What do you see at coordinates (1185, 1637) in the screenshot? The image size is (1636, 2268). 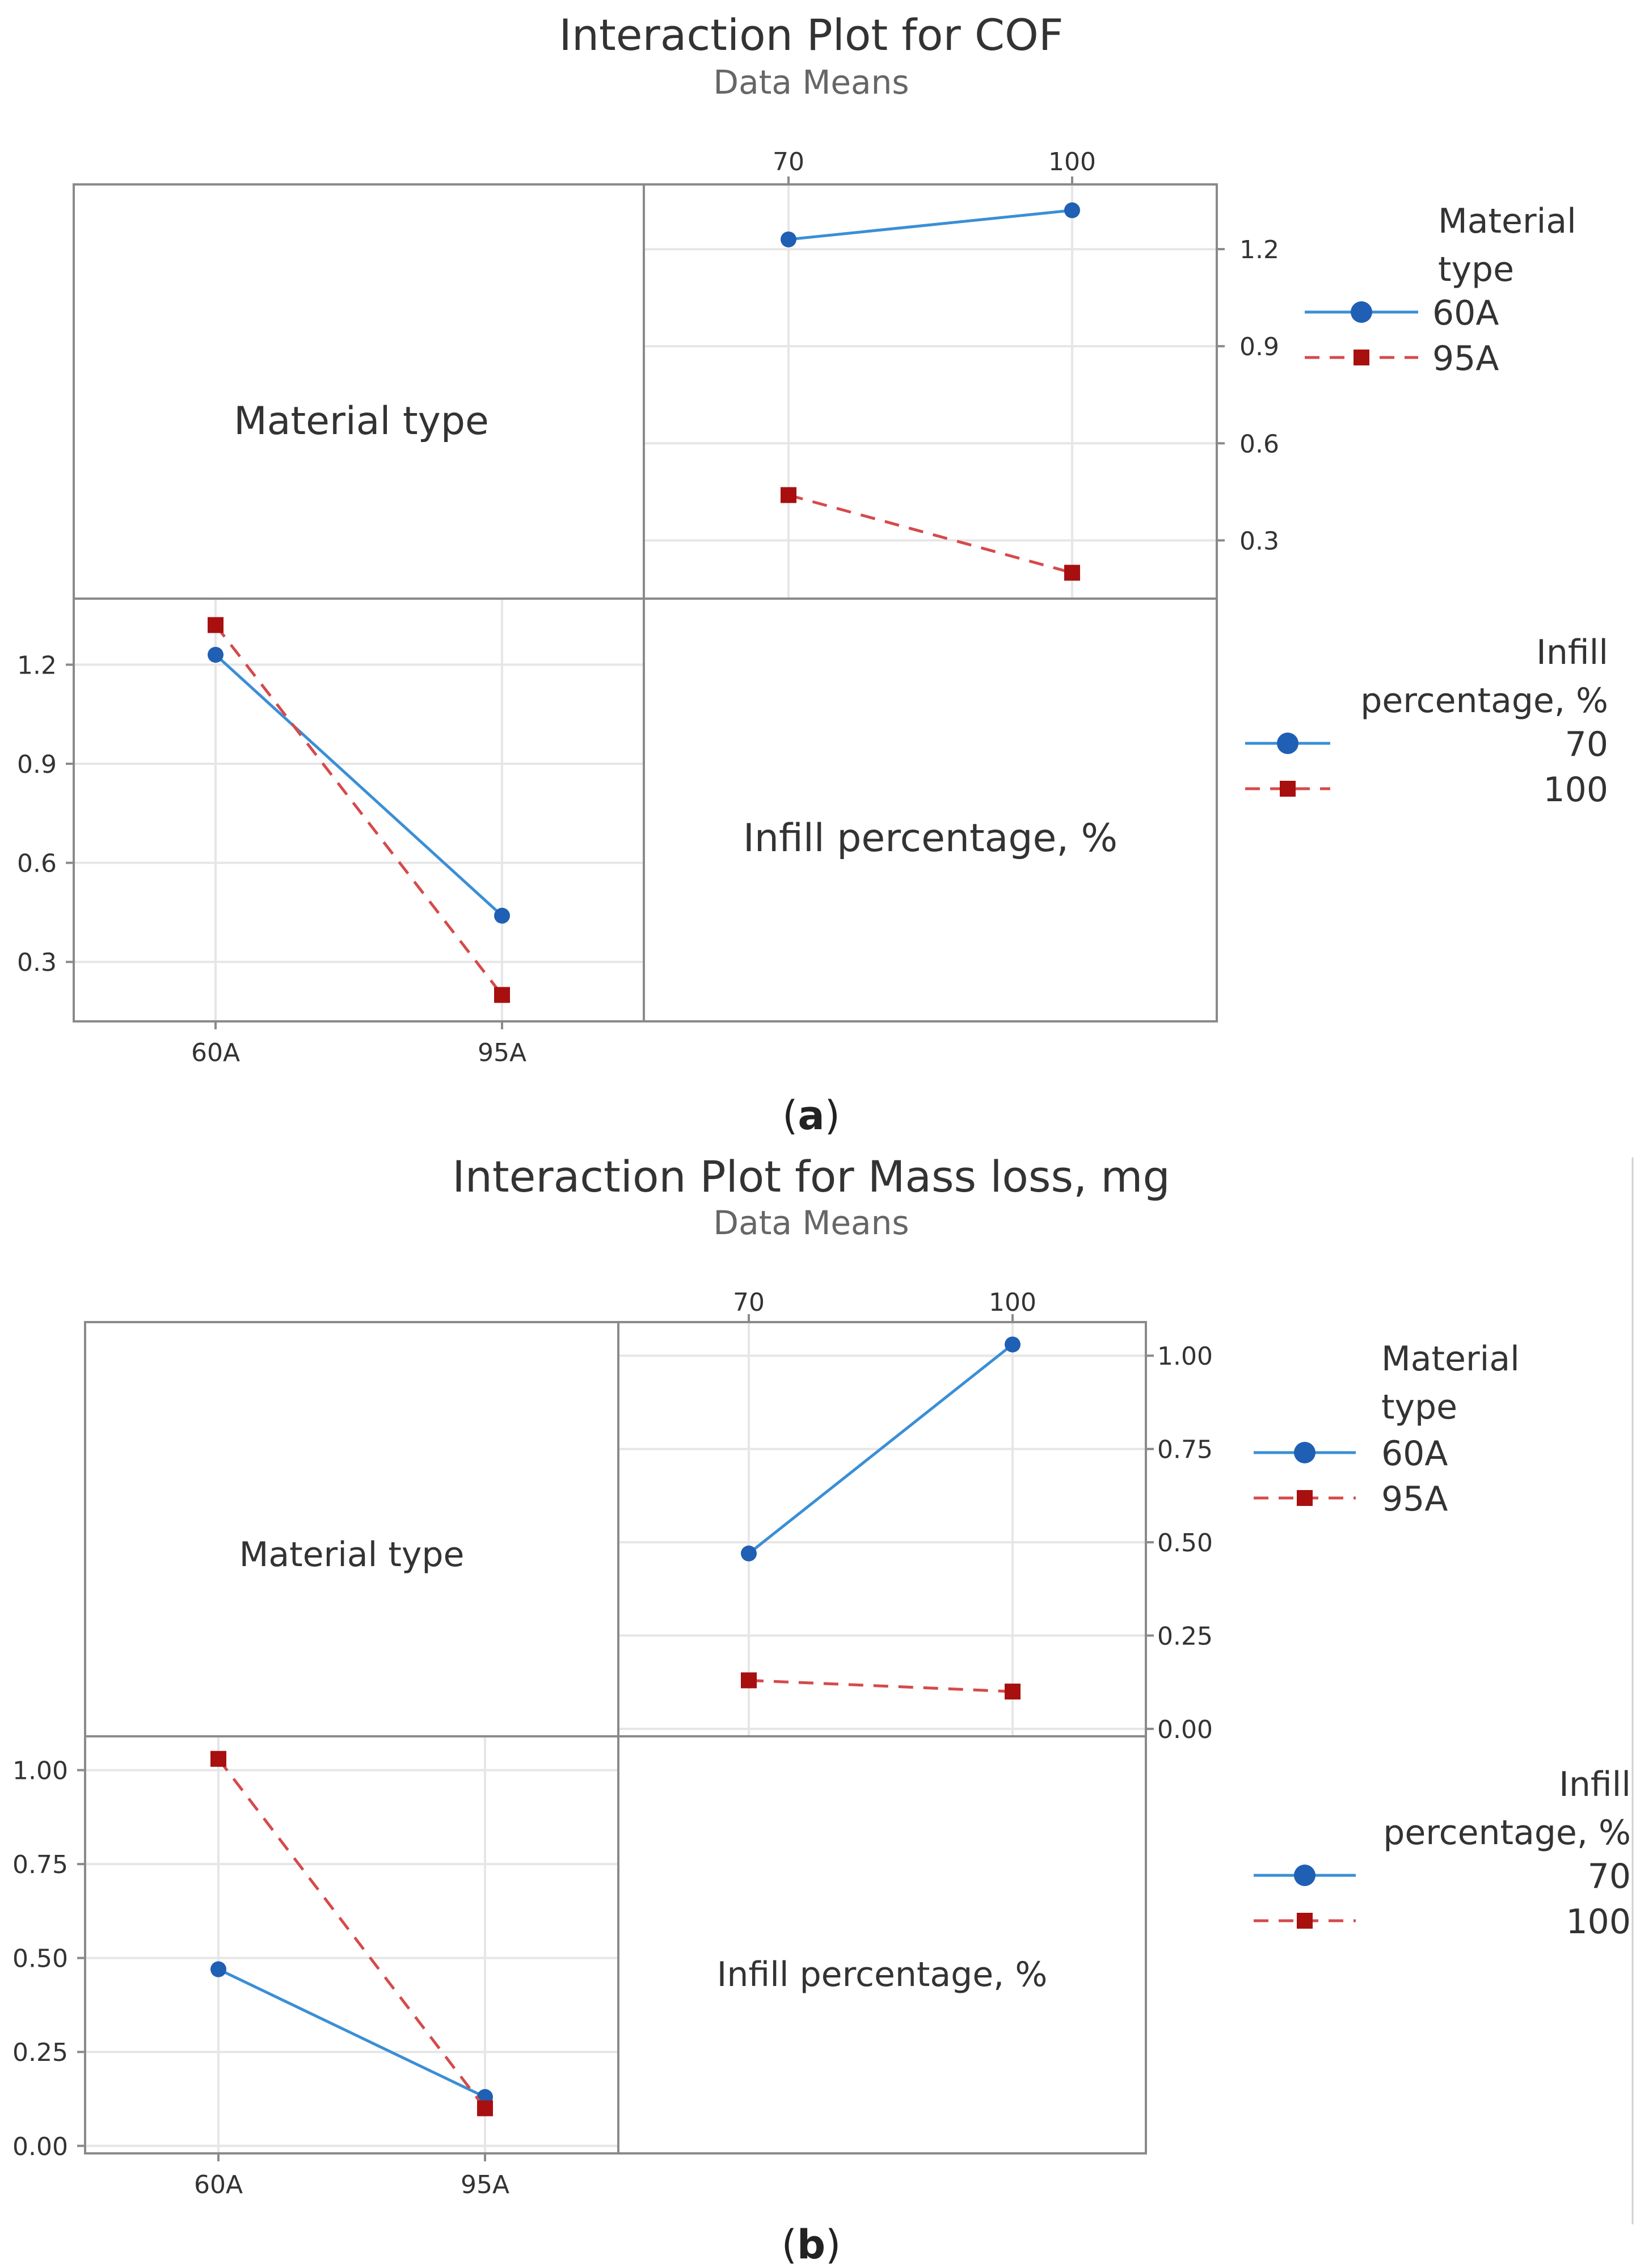 I see `tick-label-right: 0.25` at bounding box center [1185, 1637].